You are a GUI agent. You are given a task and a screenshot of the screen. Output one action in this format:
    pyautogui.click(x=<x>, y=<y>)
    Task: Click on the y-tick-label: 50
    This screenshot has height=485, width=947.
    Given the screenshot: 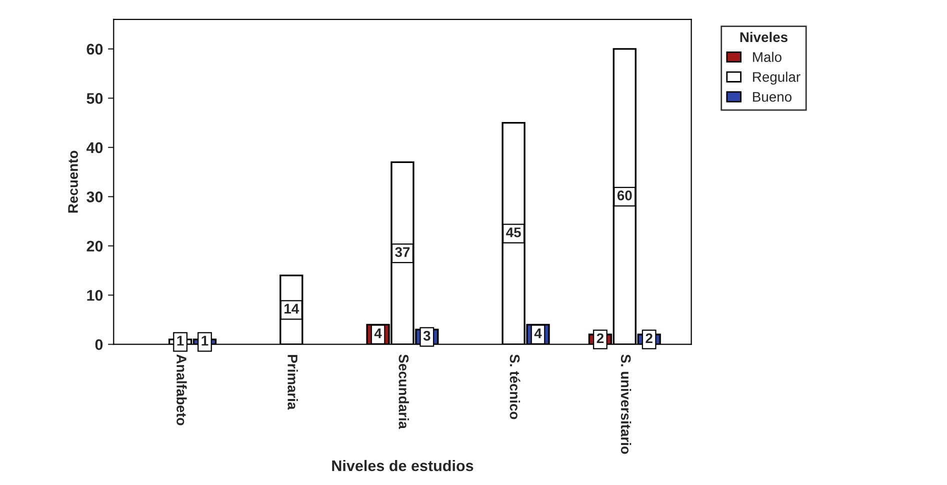 What is the action you would take?
    pyautogui.click(x=94, y=98)
    